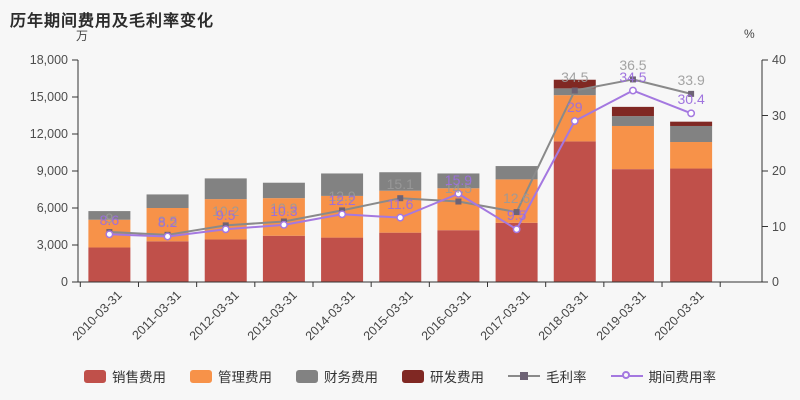  What do you see at coordinates (48, 60) in the screenshot?
I see `left-axis-tick-label: 18,000` at bounding box center [48, 60].